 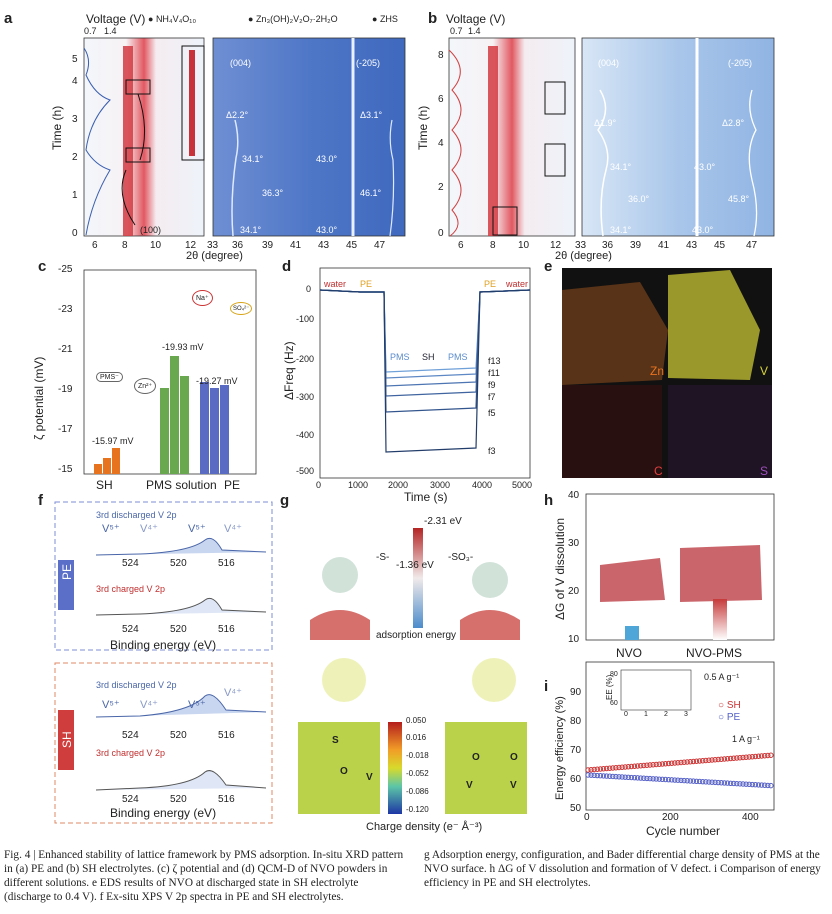 I want to click on f-xtick-2b: 520, so click(x=178, y=629).